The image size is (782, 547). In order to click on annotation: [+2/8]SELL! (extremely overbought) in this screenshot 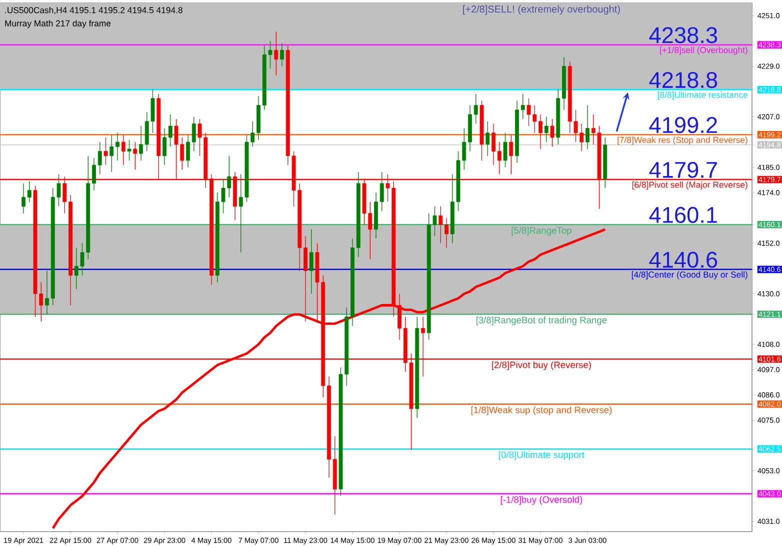, I will do `click(541, 10)`.